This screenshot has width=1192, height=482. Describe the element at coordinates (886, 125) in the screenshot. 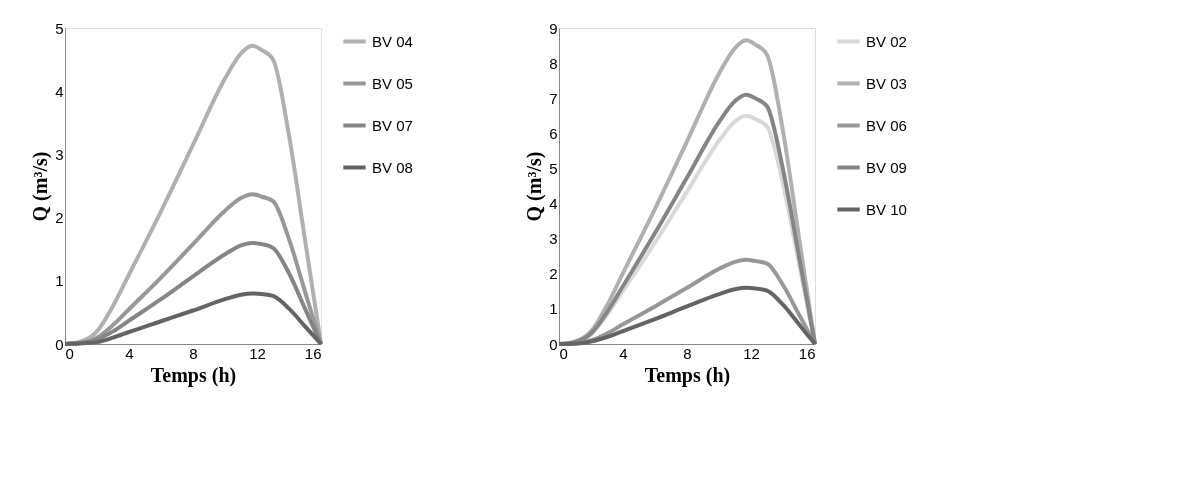

I see `legend-label: BV 06` at that location.